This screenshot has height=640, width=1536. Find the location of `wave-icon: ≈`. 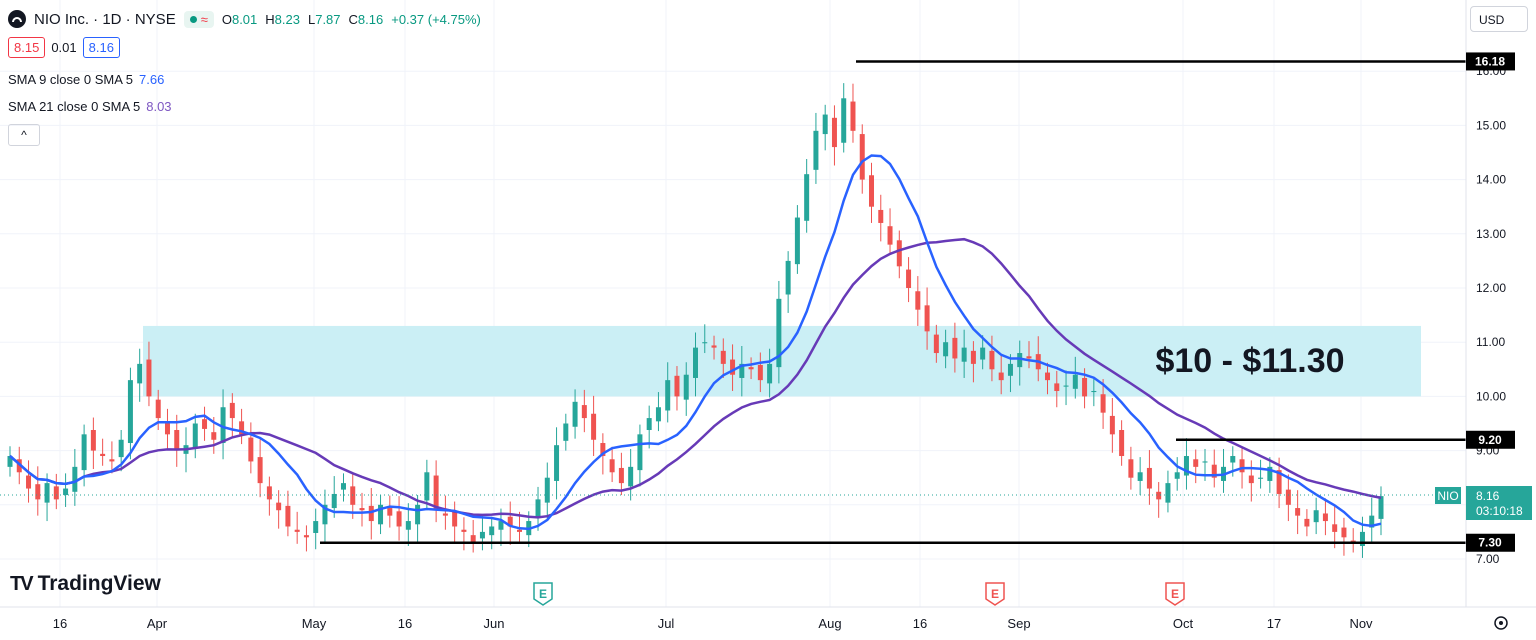

wave-icon: ≈ is located at coordinates (204, 19).